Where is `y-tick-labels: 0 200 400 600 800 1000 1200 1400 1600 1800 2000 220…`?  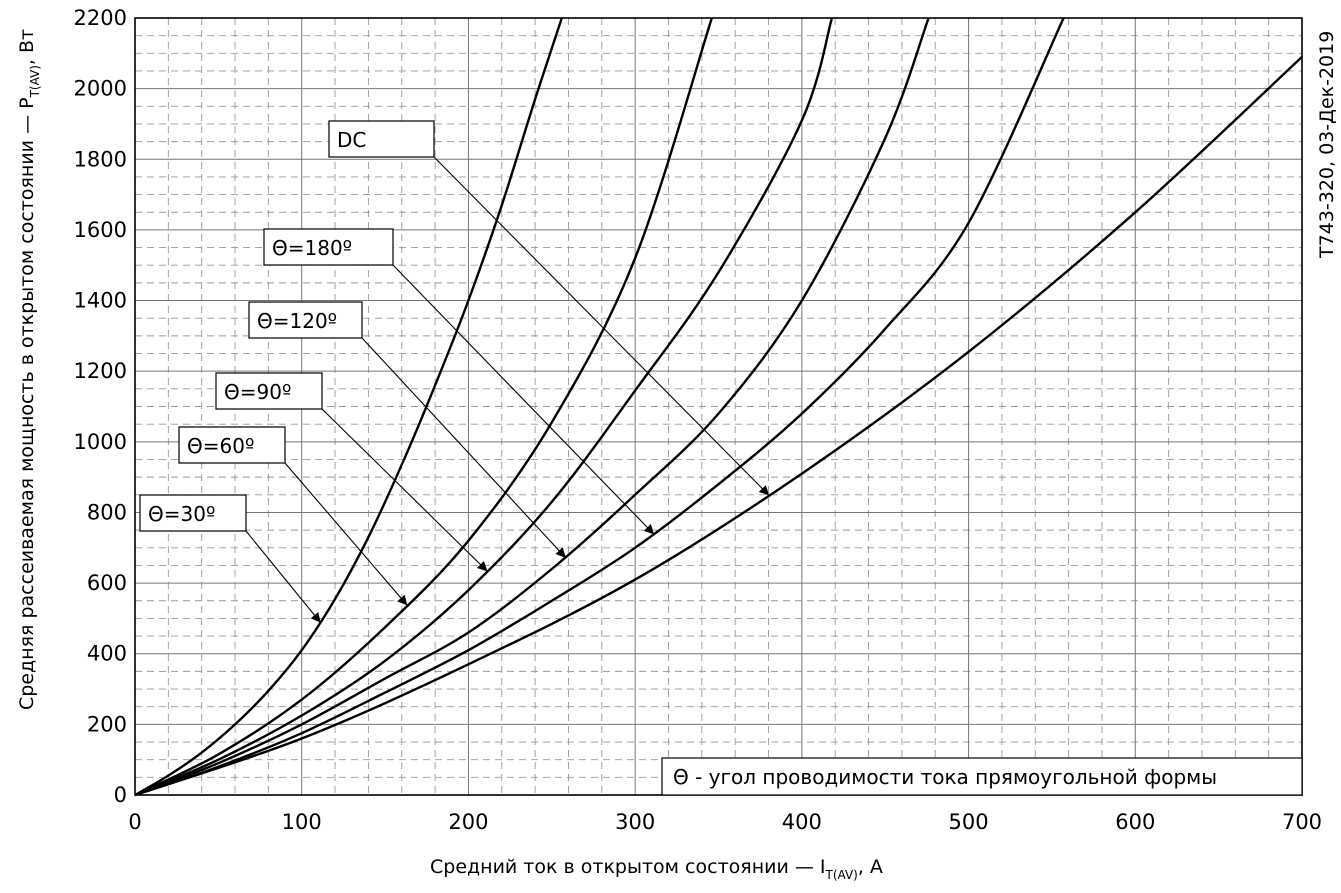
y-tick-labels: 0 200 400 600 800 1000 1200 1400 1600 1800 2000 220… is located at coordinates (100, 406).